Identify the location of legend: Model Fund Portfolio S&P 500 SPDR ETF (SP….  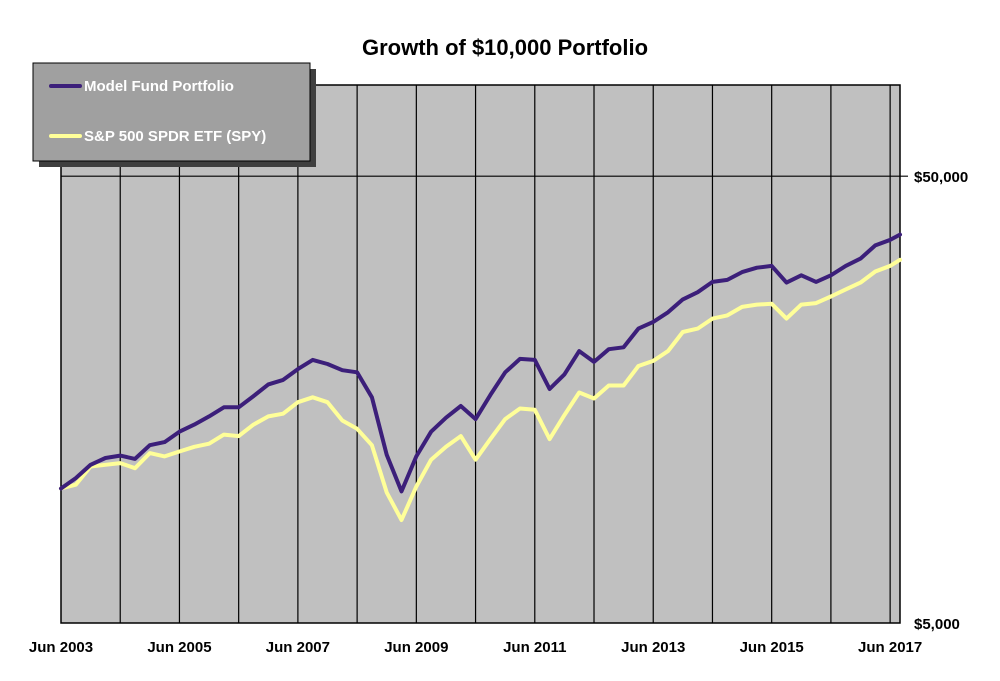
(174, 114).